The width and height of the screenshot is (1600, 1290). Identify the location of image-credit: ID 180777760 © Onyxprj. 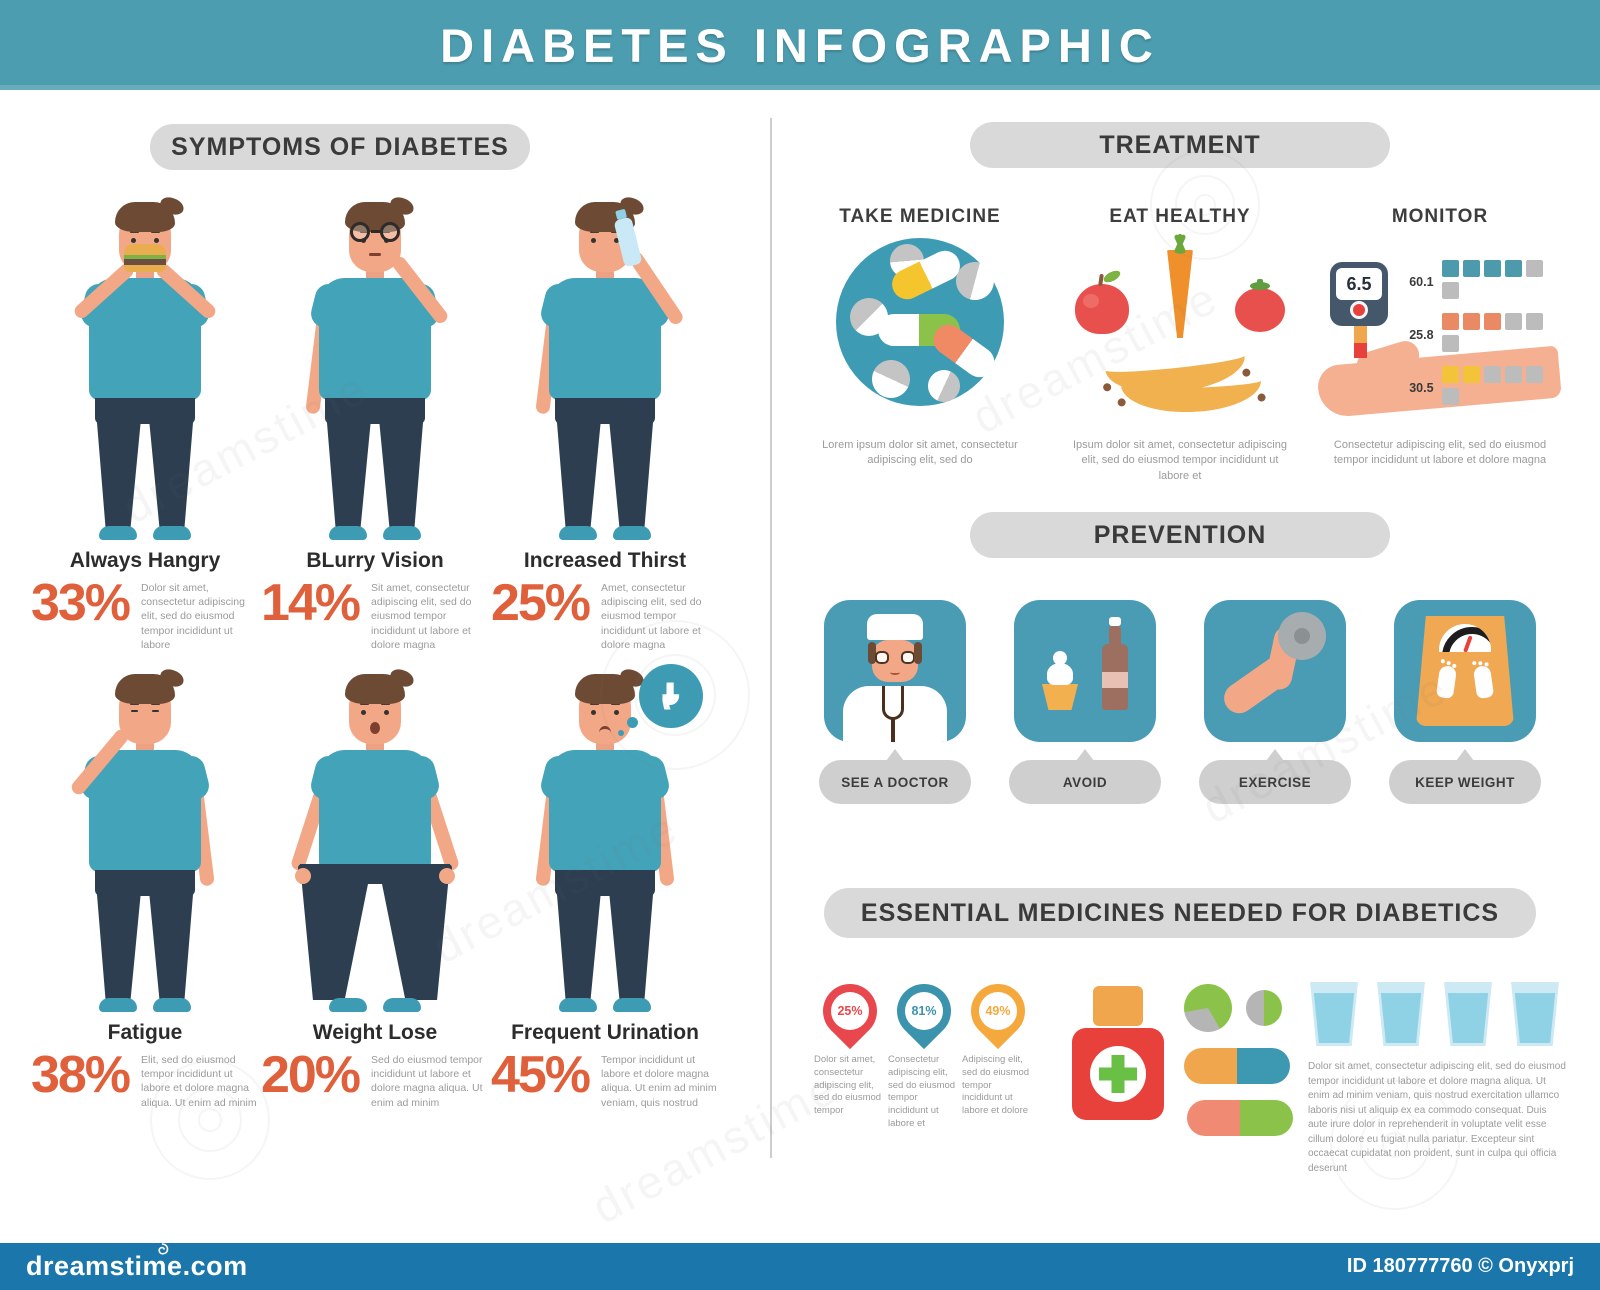
(1460, 1266).